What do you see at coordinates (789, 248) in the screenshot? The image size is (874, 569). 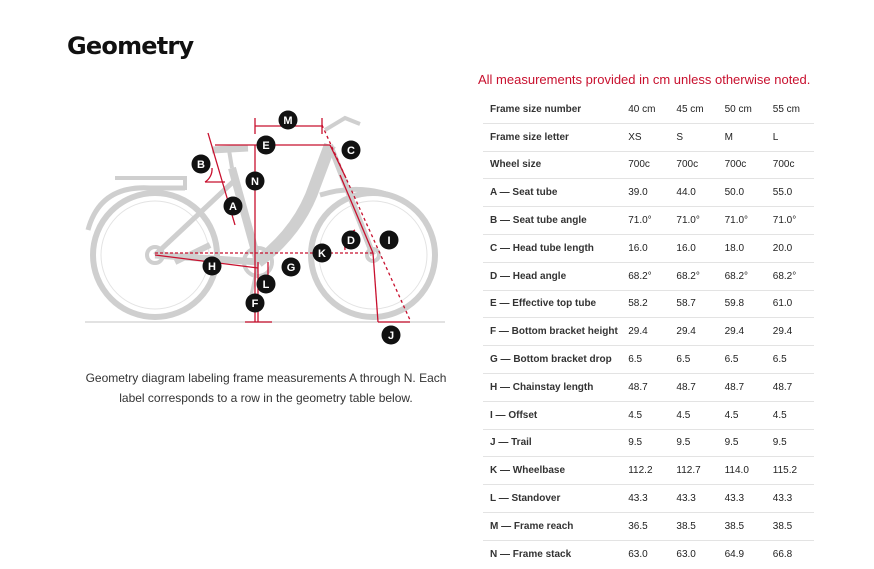 I see `cell-value: 20.0` at bounding box center [789, 248].